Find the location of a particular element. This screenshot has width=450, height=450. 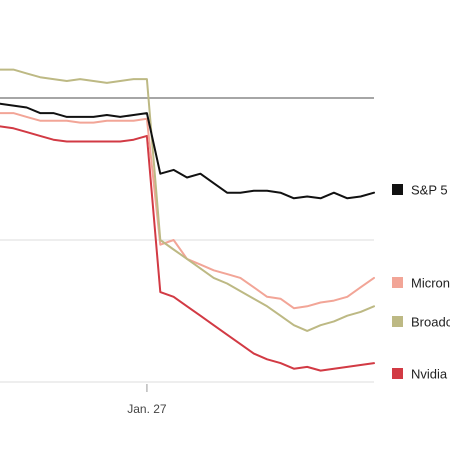

legend: S&P 5 Micron Broadc Nvidia is located at coordinates (421, 282).